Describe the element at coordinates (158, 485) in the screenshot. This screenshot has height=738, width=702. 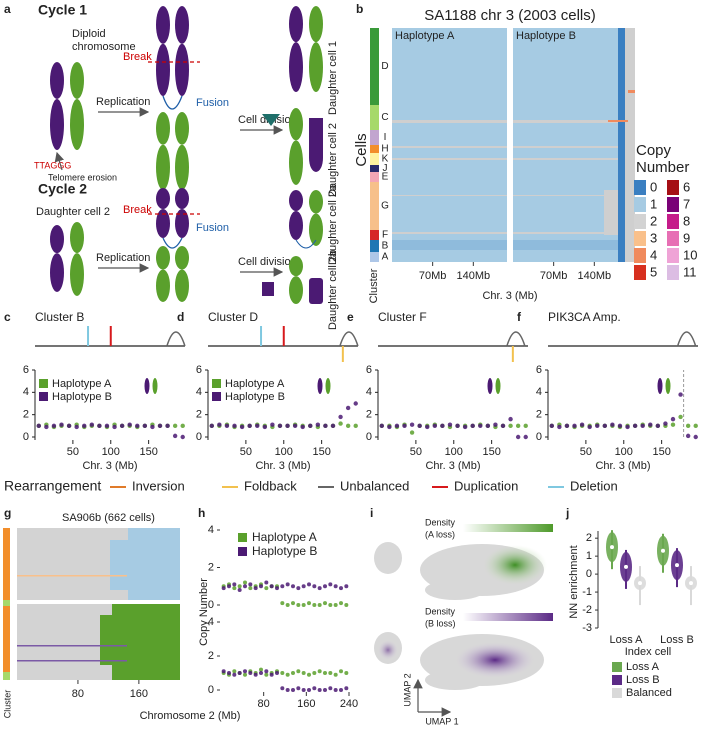
I see `legend-label: Inversion` at that location.